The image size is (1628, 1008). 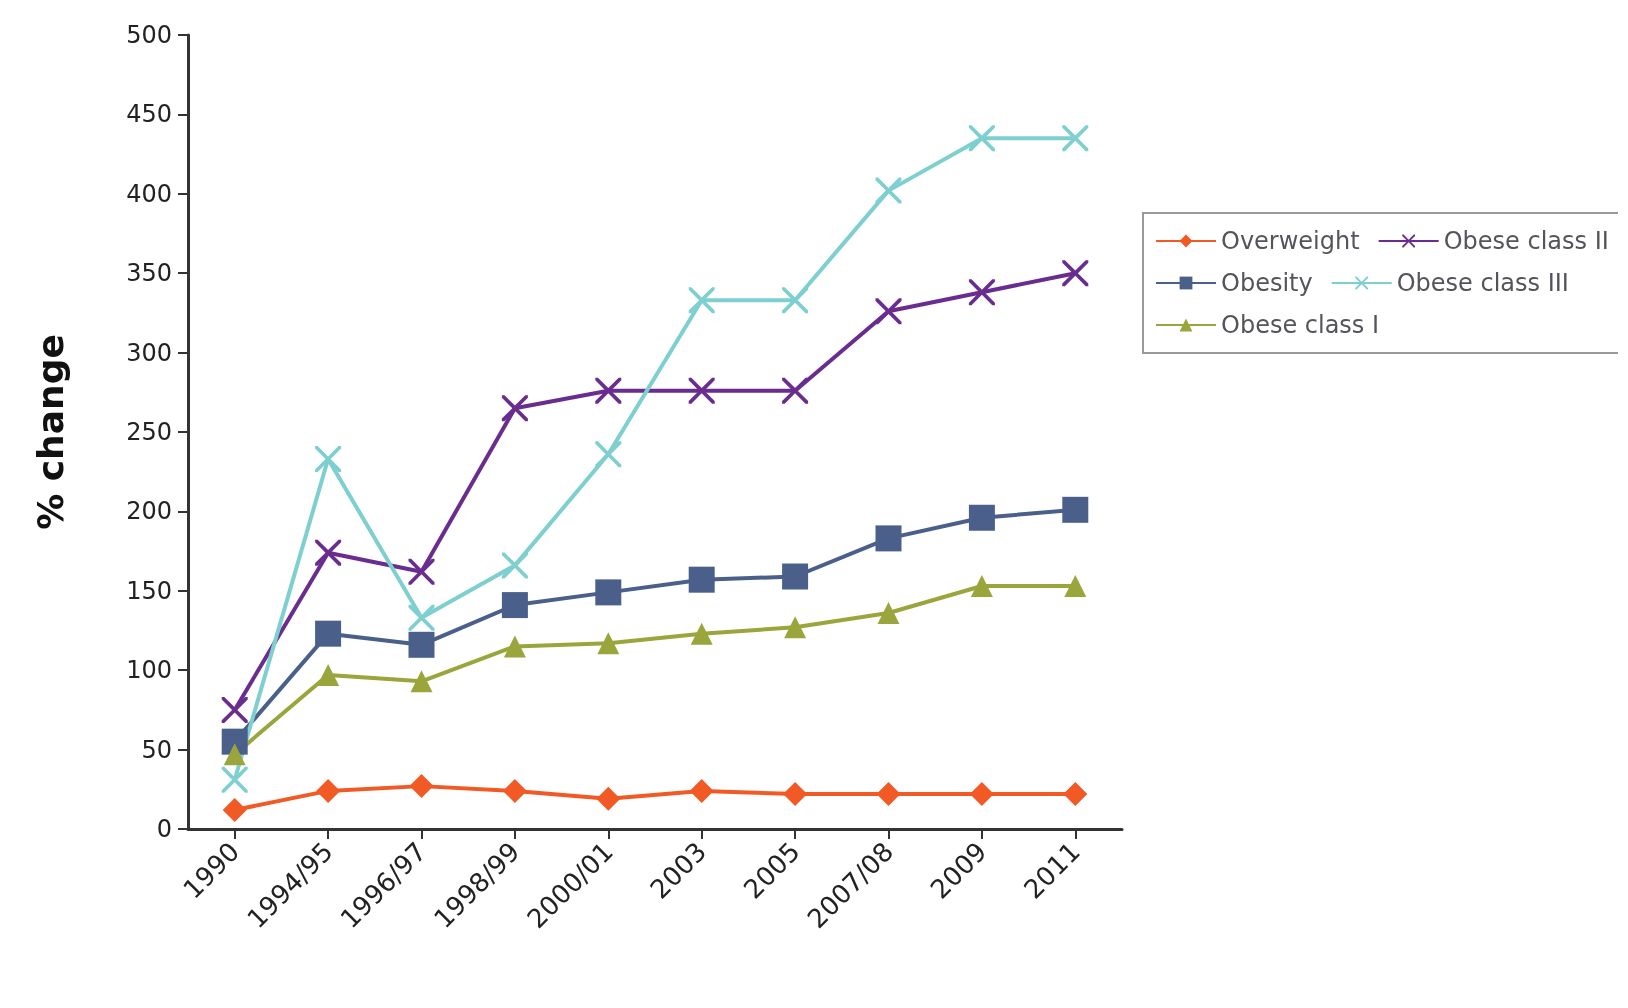 What do you see at coordinates (1526, 241) in the screenshot?
I see `legend-label: Obese class II` at bounding box center [1526, 241].